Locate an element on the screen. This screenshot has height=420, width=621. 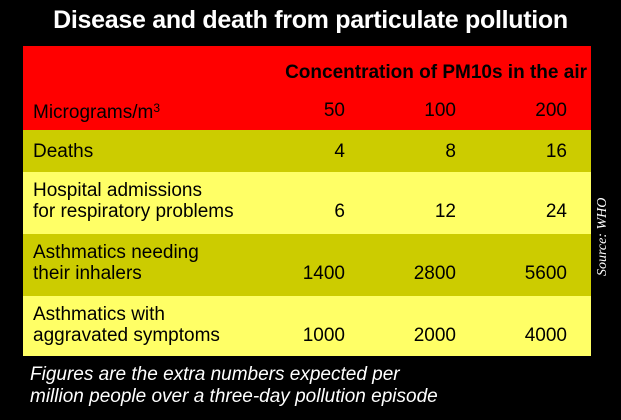
table-cell: 1000 is located at coordinates (323, 335).